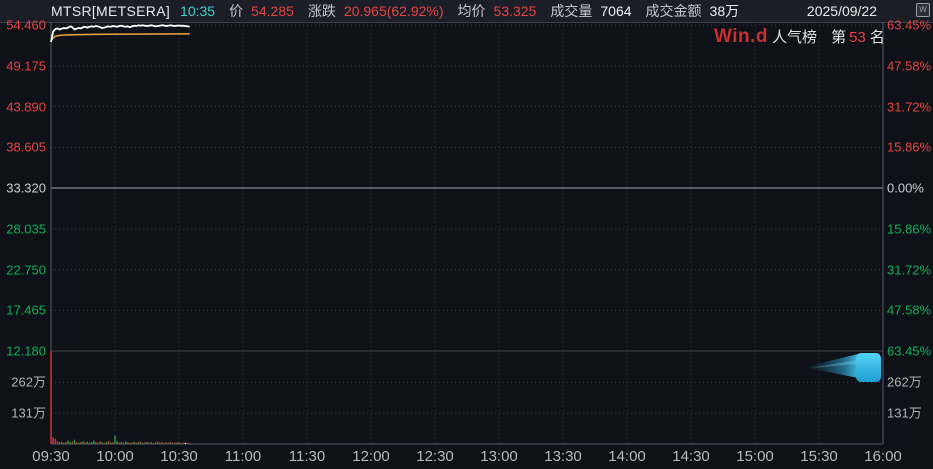 The height and width of the screenshot is (469, 933). Describe the element at coordinates (26, 351) in the screenshot. I see `price-axis-label: 12.180` at that location.